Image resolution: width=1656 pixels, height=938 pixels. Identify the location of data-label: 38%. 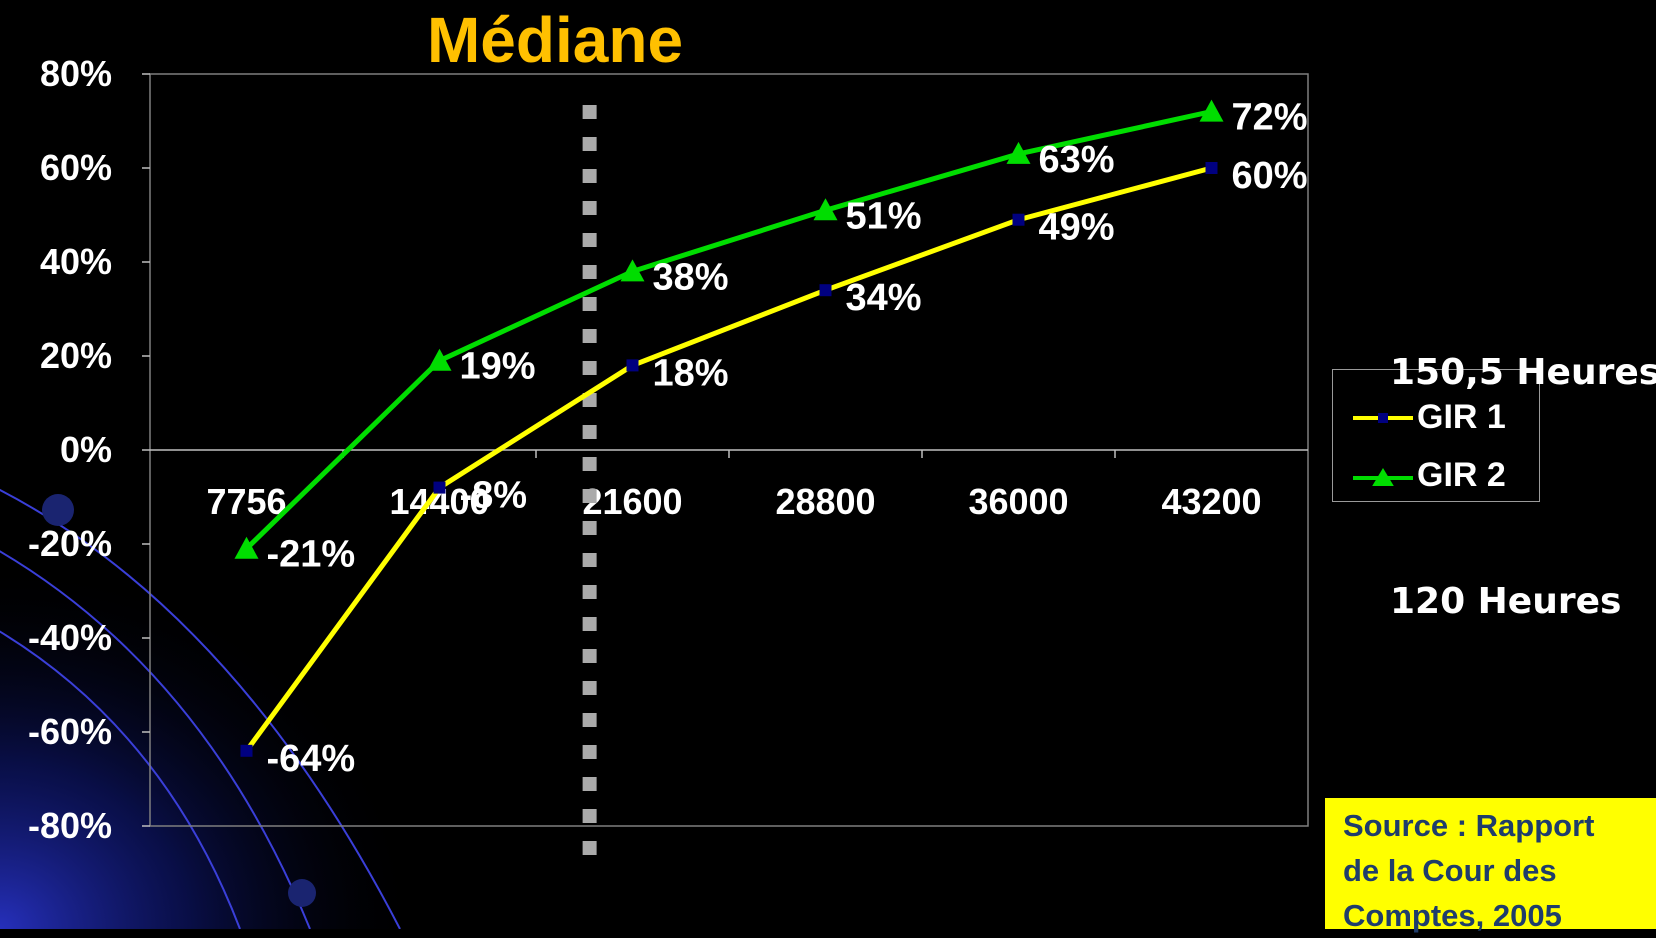
(691, 277).